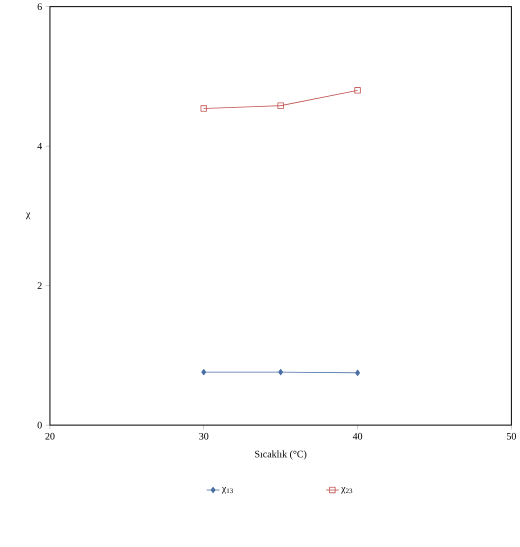 This screenshot has width=520, height=547. I want to click on x-axis-title: Sıcaklık (°C), so click(281, 455).